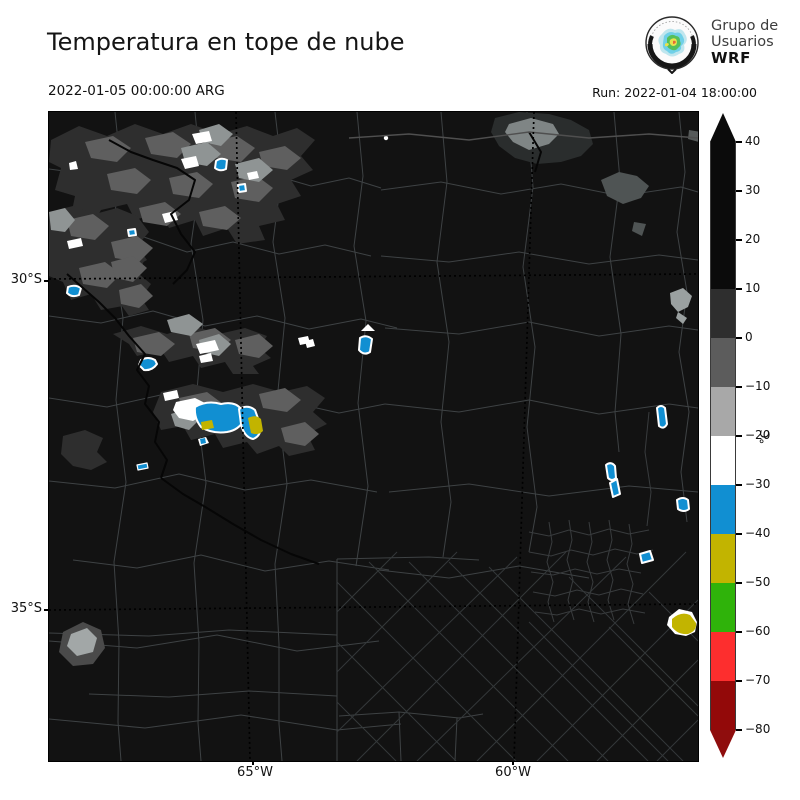 The height and width of the screenshot is (800, 800). What do you see at coordinates (523, 136) in the screenshot?
I see `province-boundary-north` at bounding box center [523, 136].